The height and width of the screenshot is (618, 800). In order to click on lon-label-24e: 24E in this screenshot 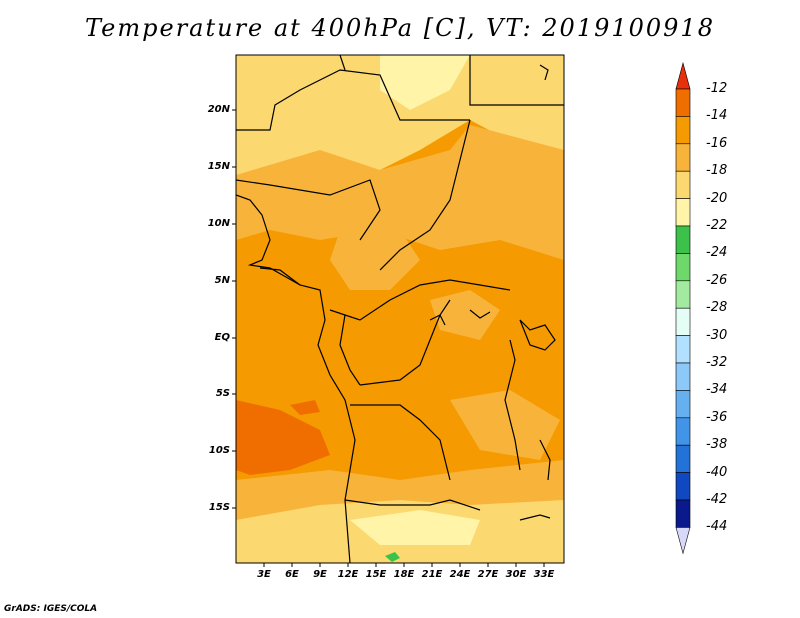, I will do `click(460, 574)`.